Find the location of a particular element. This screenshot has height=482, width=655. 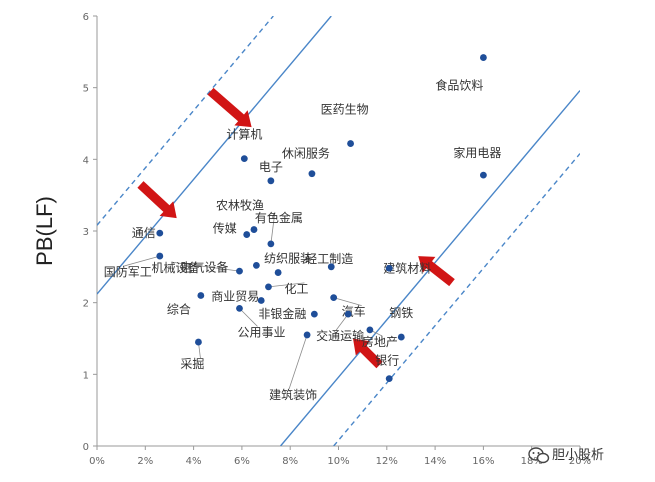

point-label: 商业贸易 is located at coordinates (235, 296).